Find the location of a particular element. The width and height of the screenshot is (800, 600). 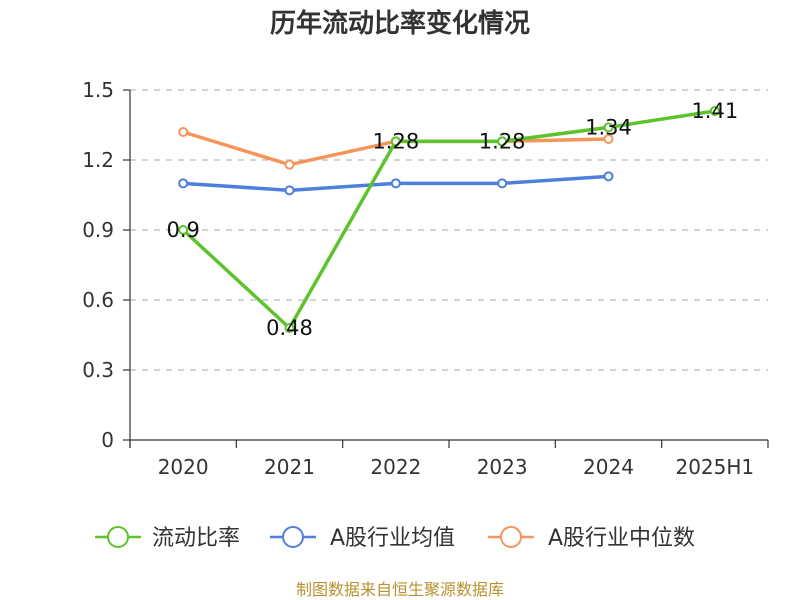

y-tick-label: 0.6 is located at coordinates (98, 300).